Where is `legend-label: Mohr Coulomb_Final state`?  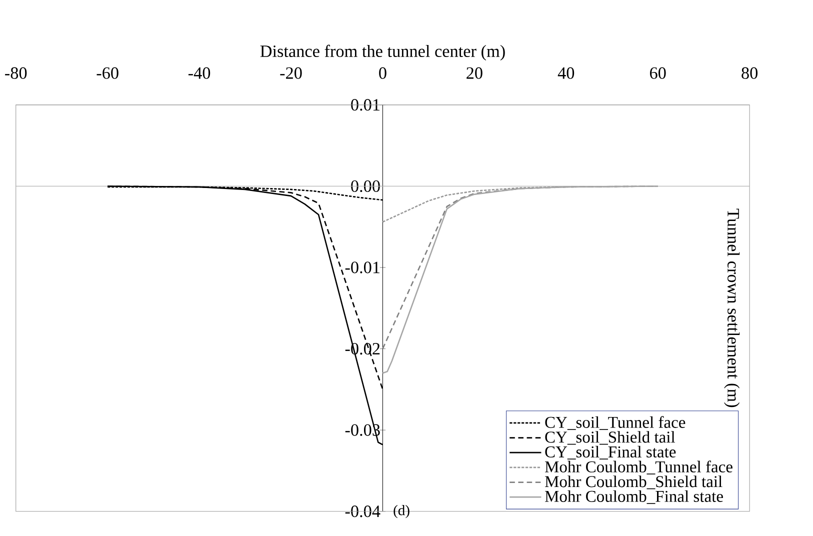 legend-label: Mohr Coulomb_Final state is located at coordinates (633, 497).